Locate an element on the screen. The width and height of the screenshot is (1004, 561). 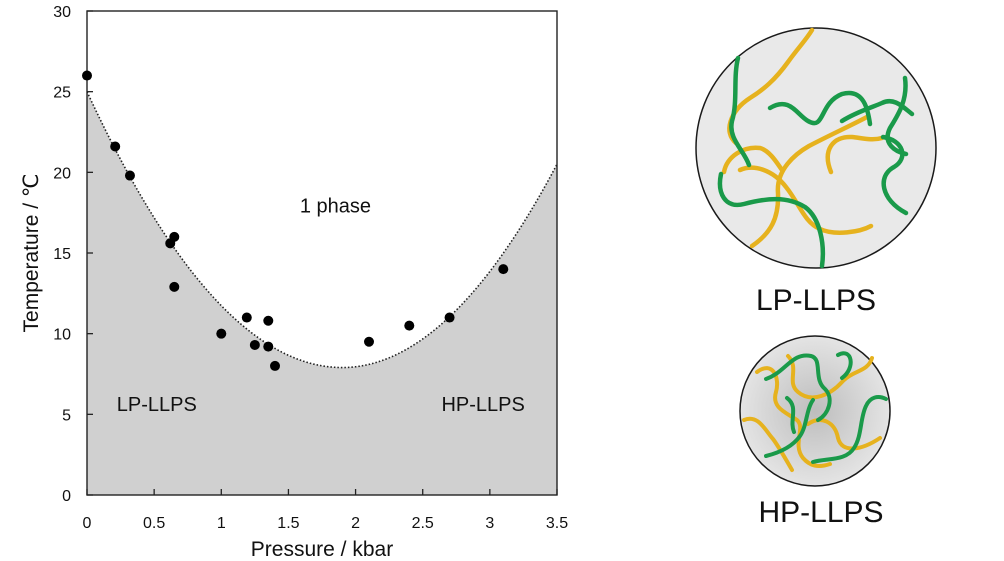
y-tick-label: 20 is located at coordinates (62, 173).